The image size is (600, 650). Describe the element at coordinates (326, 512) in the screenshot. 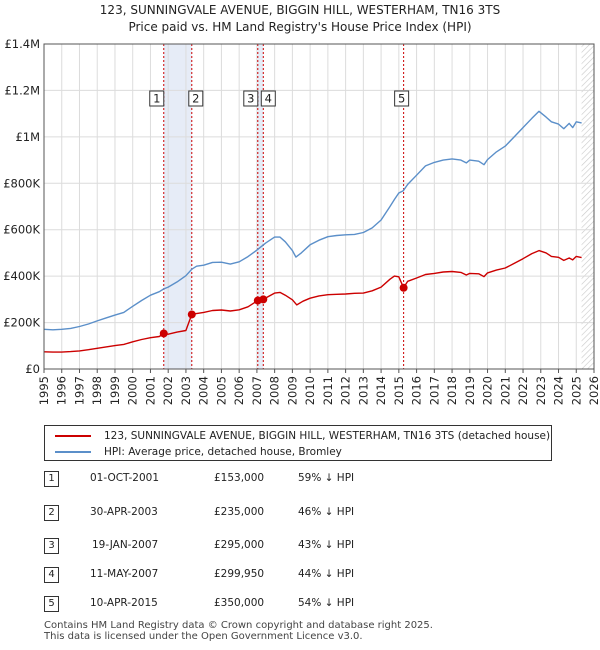

I see `tx-hpi-diff: 46% ↓ HPI` at that location.